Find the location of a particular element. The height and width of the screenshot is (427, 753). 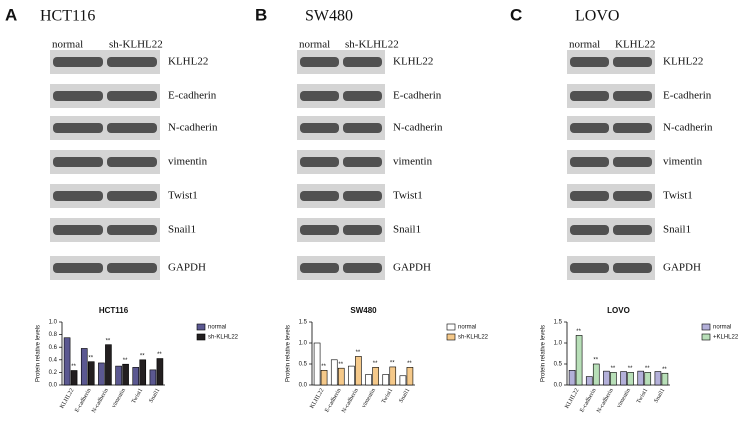

x-tick-label: KLHL22 is located at coordinates (317, 399).